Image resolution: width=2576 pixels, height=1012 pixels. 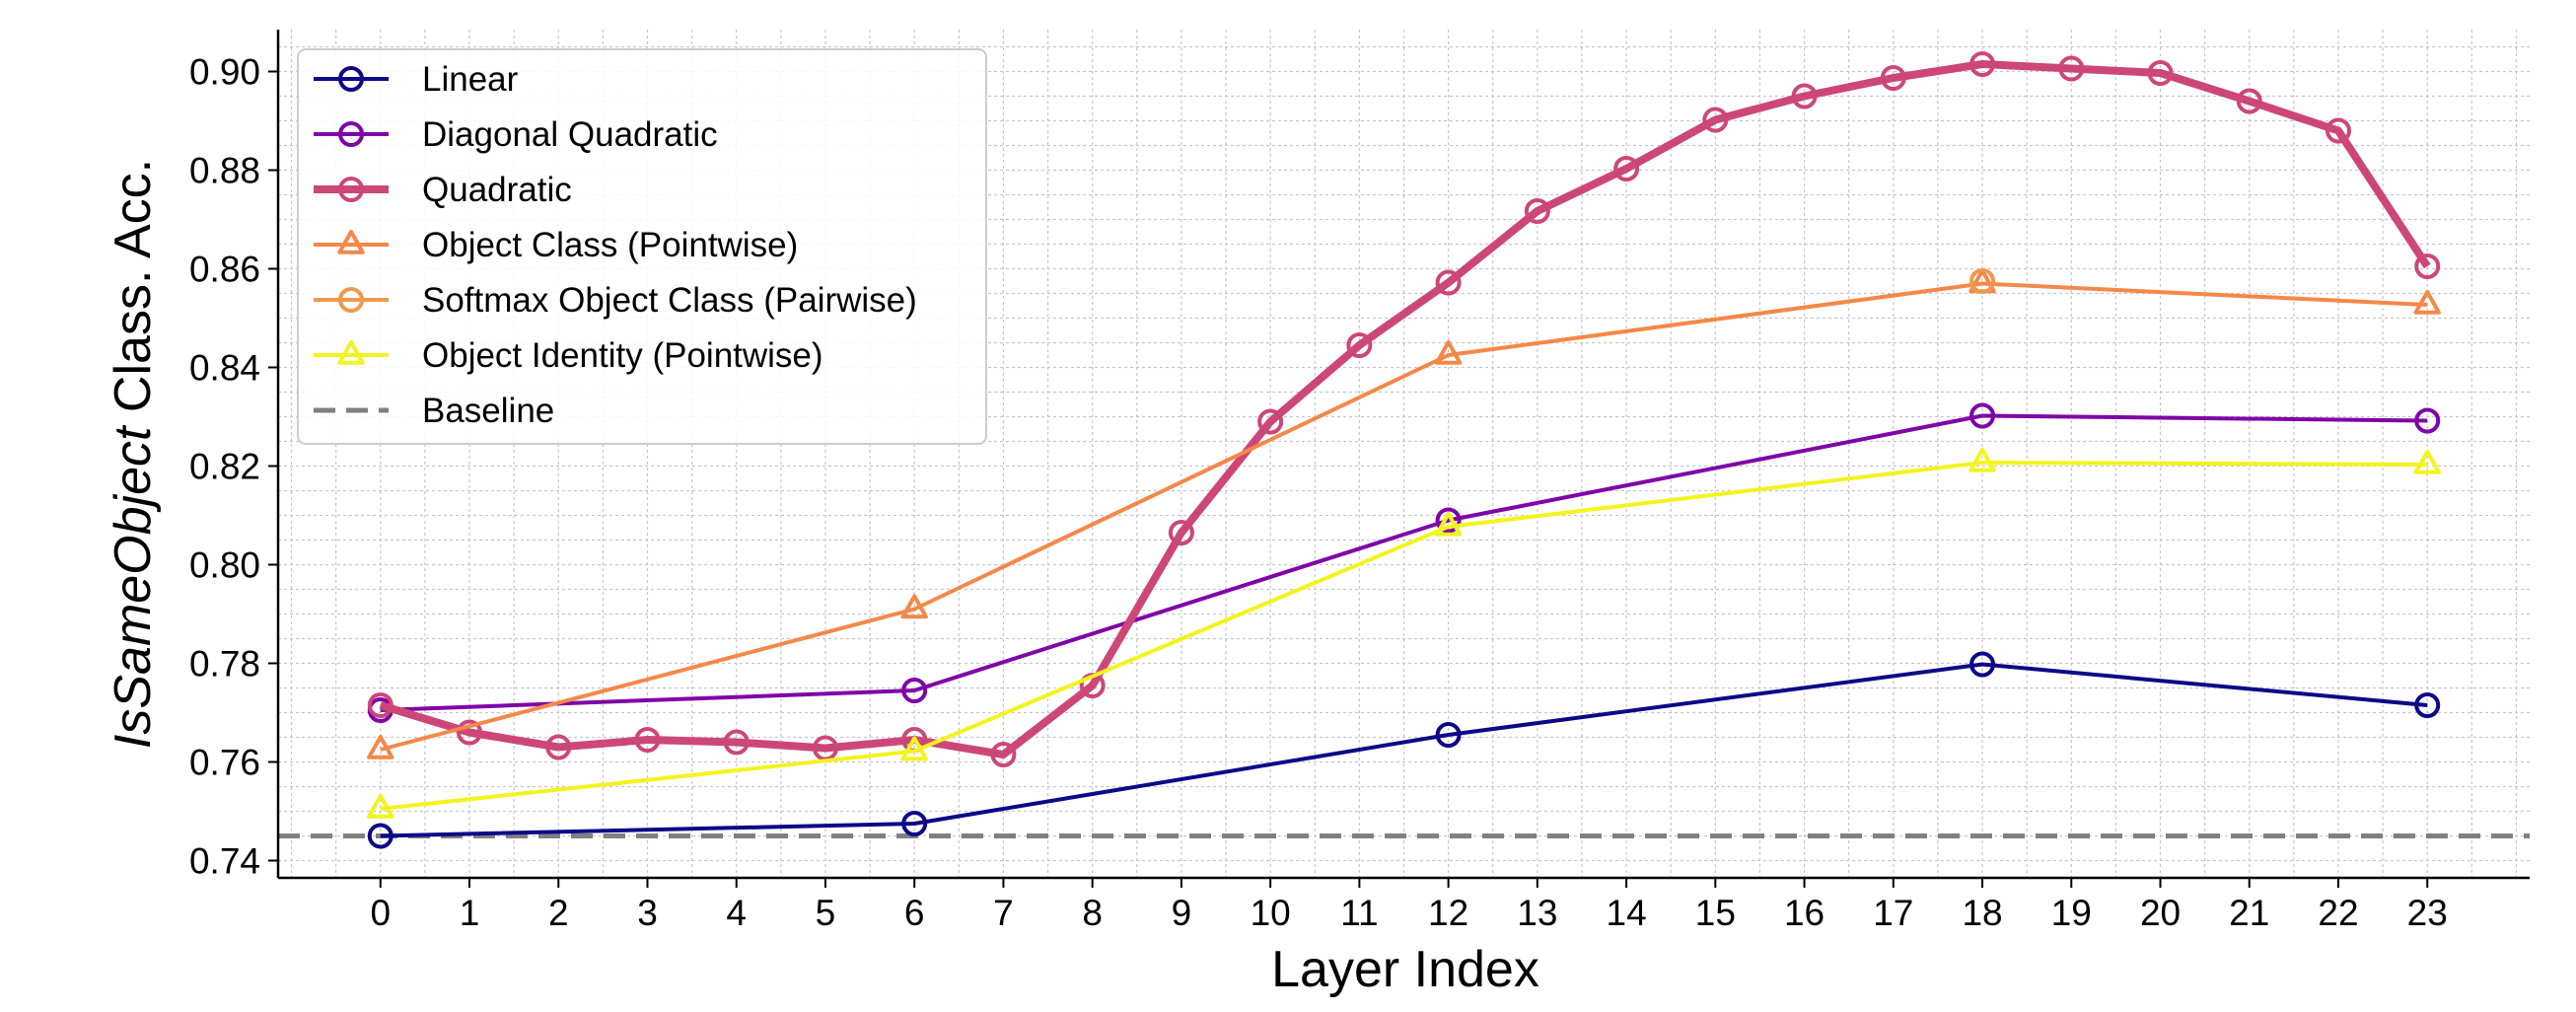 What do you see at coordinates (488, 411) in the screenshot?
I see `legend-label: Baseline` at bounding box center [488, 411].